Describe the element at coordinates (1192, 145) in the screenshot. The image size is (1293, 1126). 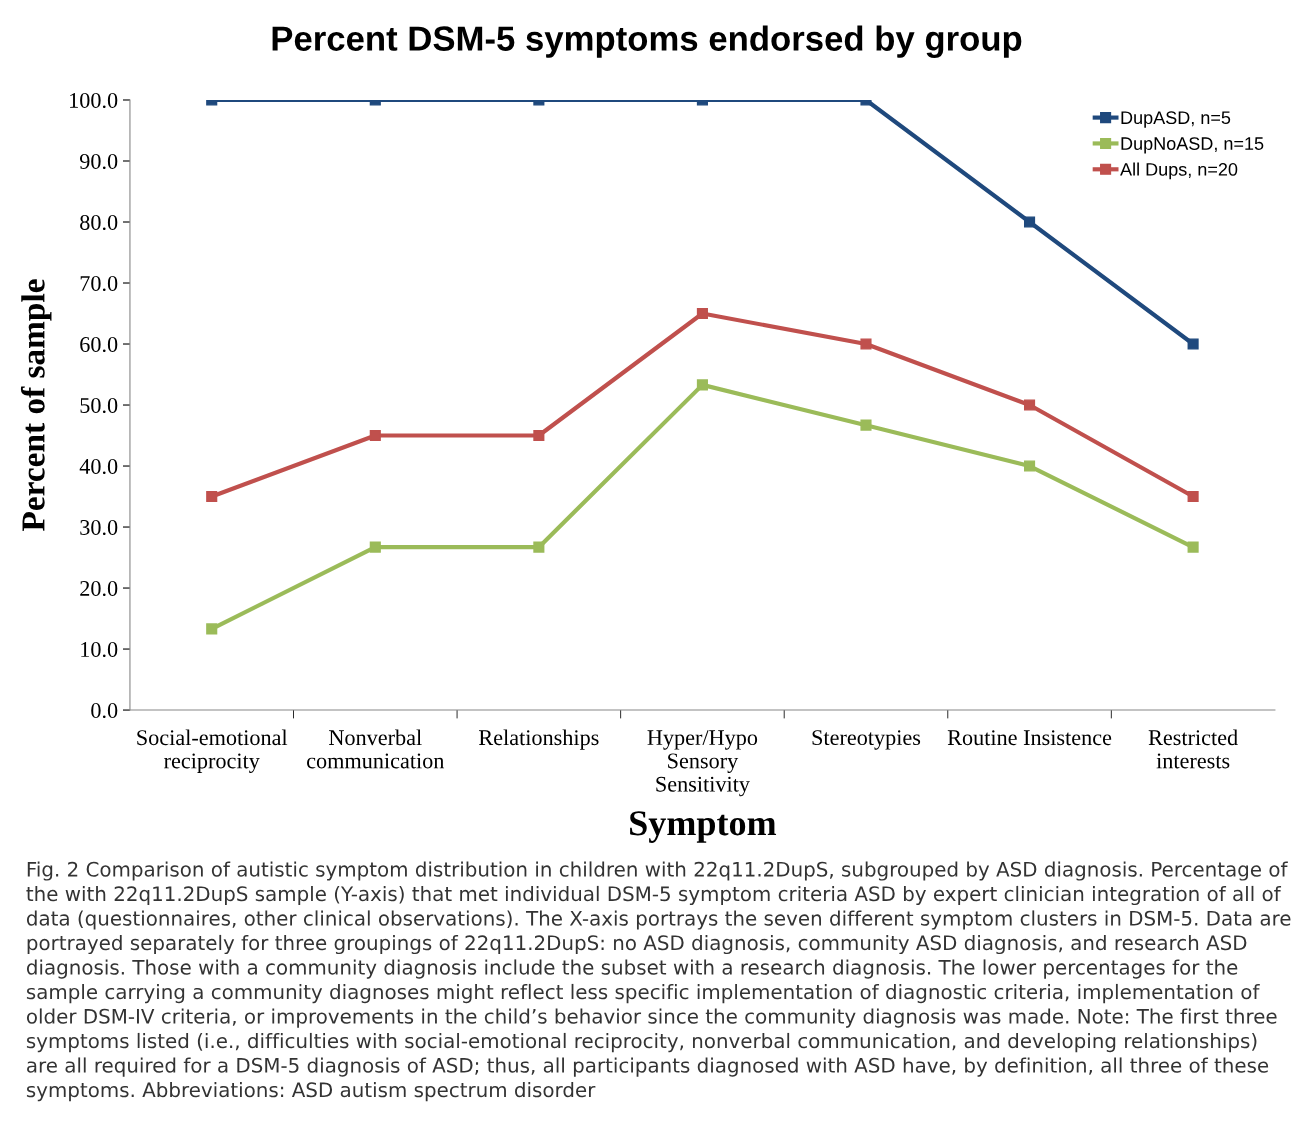
I see `legend-label: DupNoASD, n=15` at that location.